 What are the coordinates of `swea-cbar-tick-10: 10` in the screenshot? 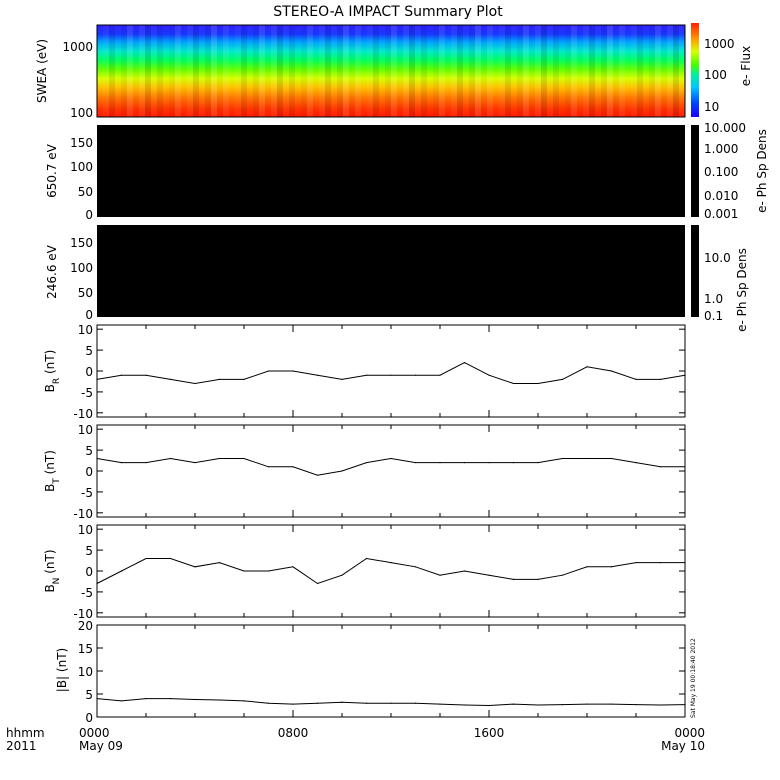 It's located at (711, 107).